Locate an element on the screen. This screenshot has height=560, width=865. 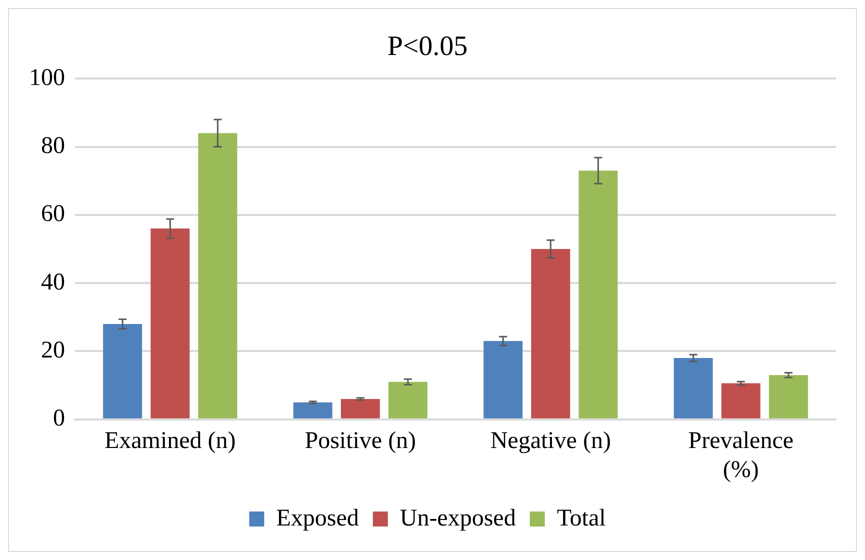
x-tick-label: Positive (n) is located at coordinates (360, 441).